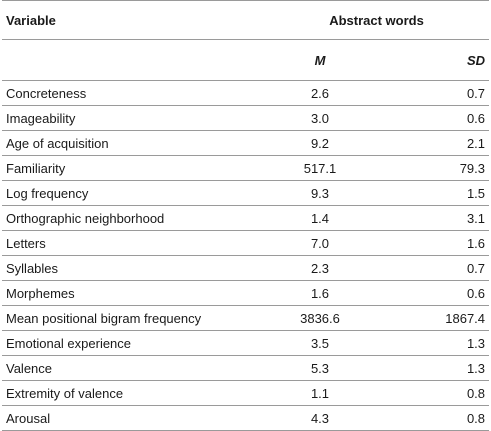 The image size is (491, 431). What do you see at coordinates (133, 318) in the screenshot?
I see `variable-cell: Mean positional bigram frequency` at bounding box center [133, 318].